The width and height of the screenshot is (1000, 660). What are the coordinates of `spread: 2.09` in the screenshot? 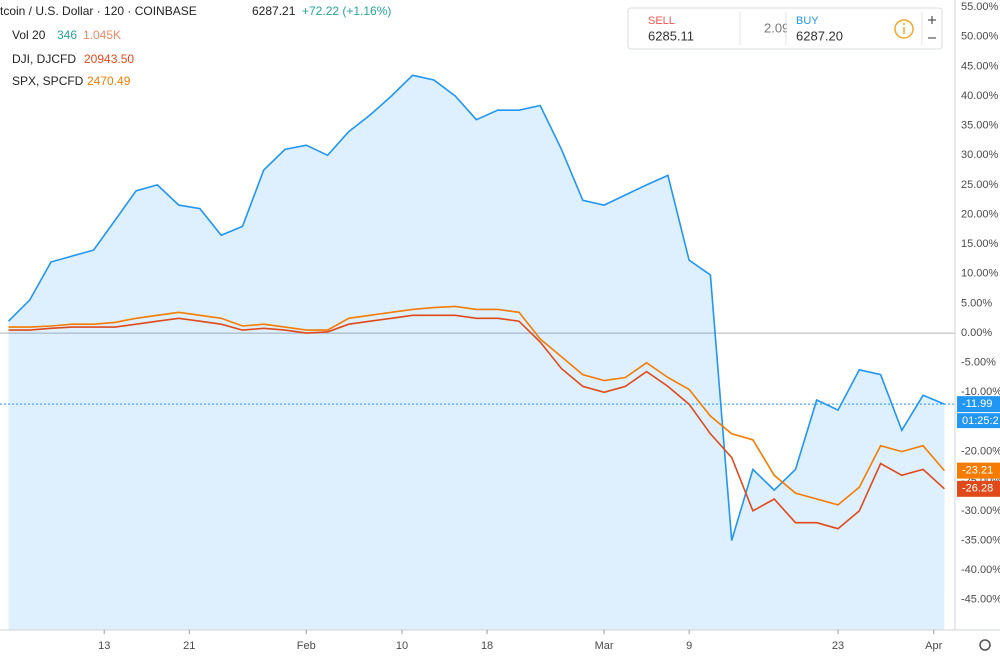 It's located at (776, 27).